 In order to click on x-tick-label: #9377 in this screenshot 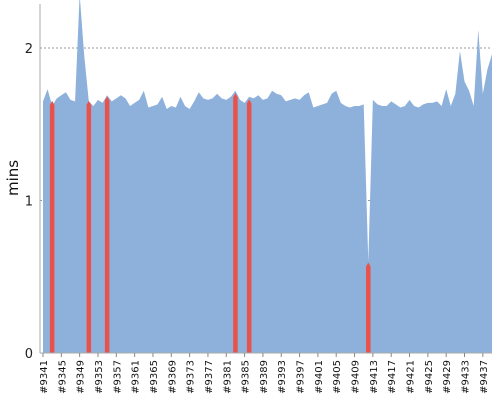, I will do `click(209, 377)`.